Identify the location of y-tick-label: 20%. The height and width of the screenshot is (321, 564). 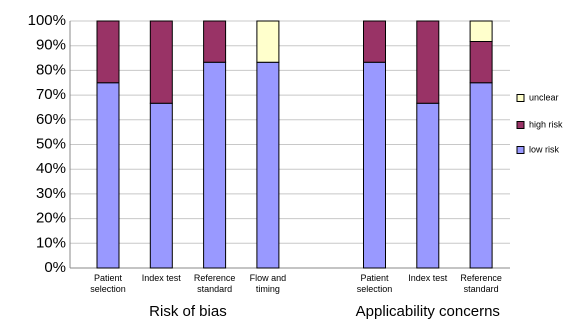
(51, 218).